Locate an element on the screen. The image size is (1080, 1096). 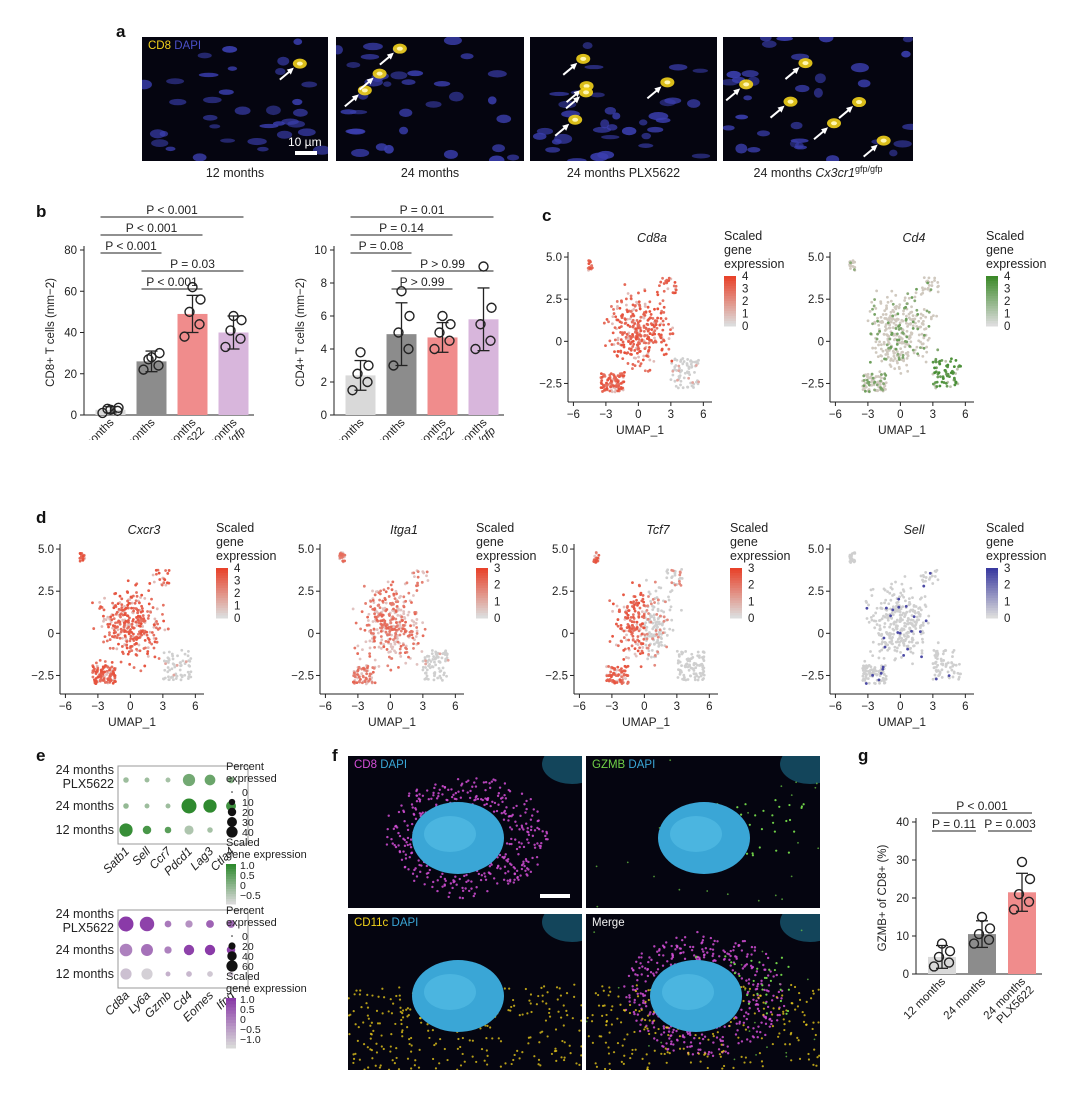
legend-title: gene is located at coordinates (1000, 250).